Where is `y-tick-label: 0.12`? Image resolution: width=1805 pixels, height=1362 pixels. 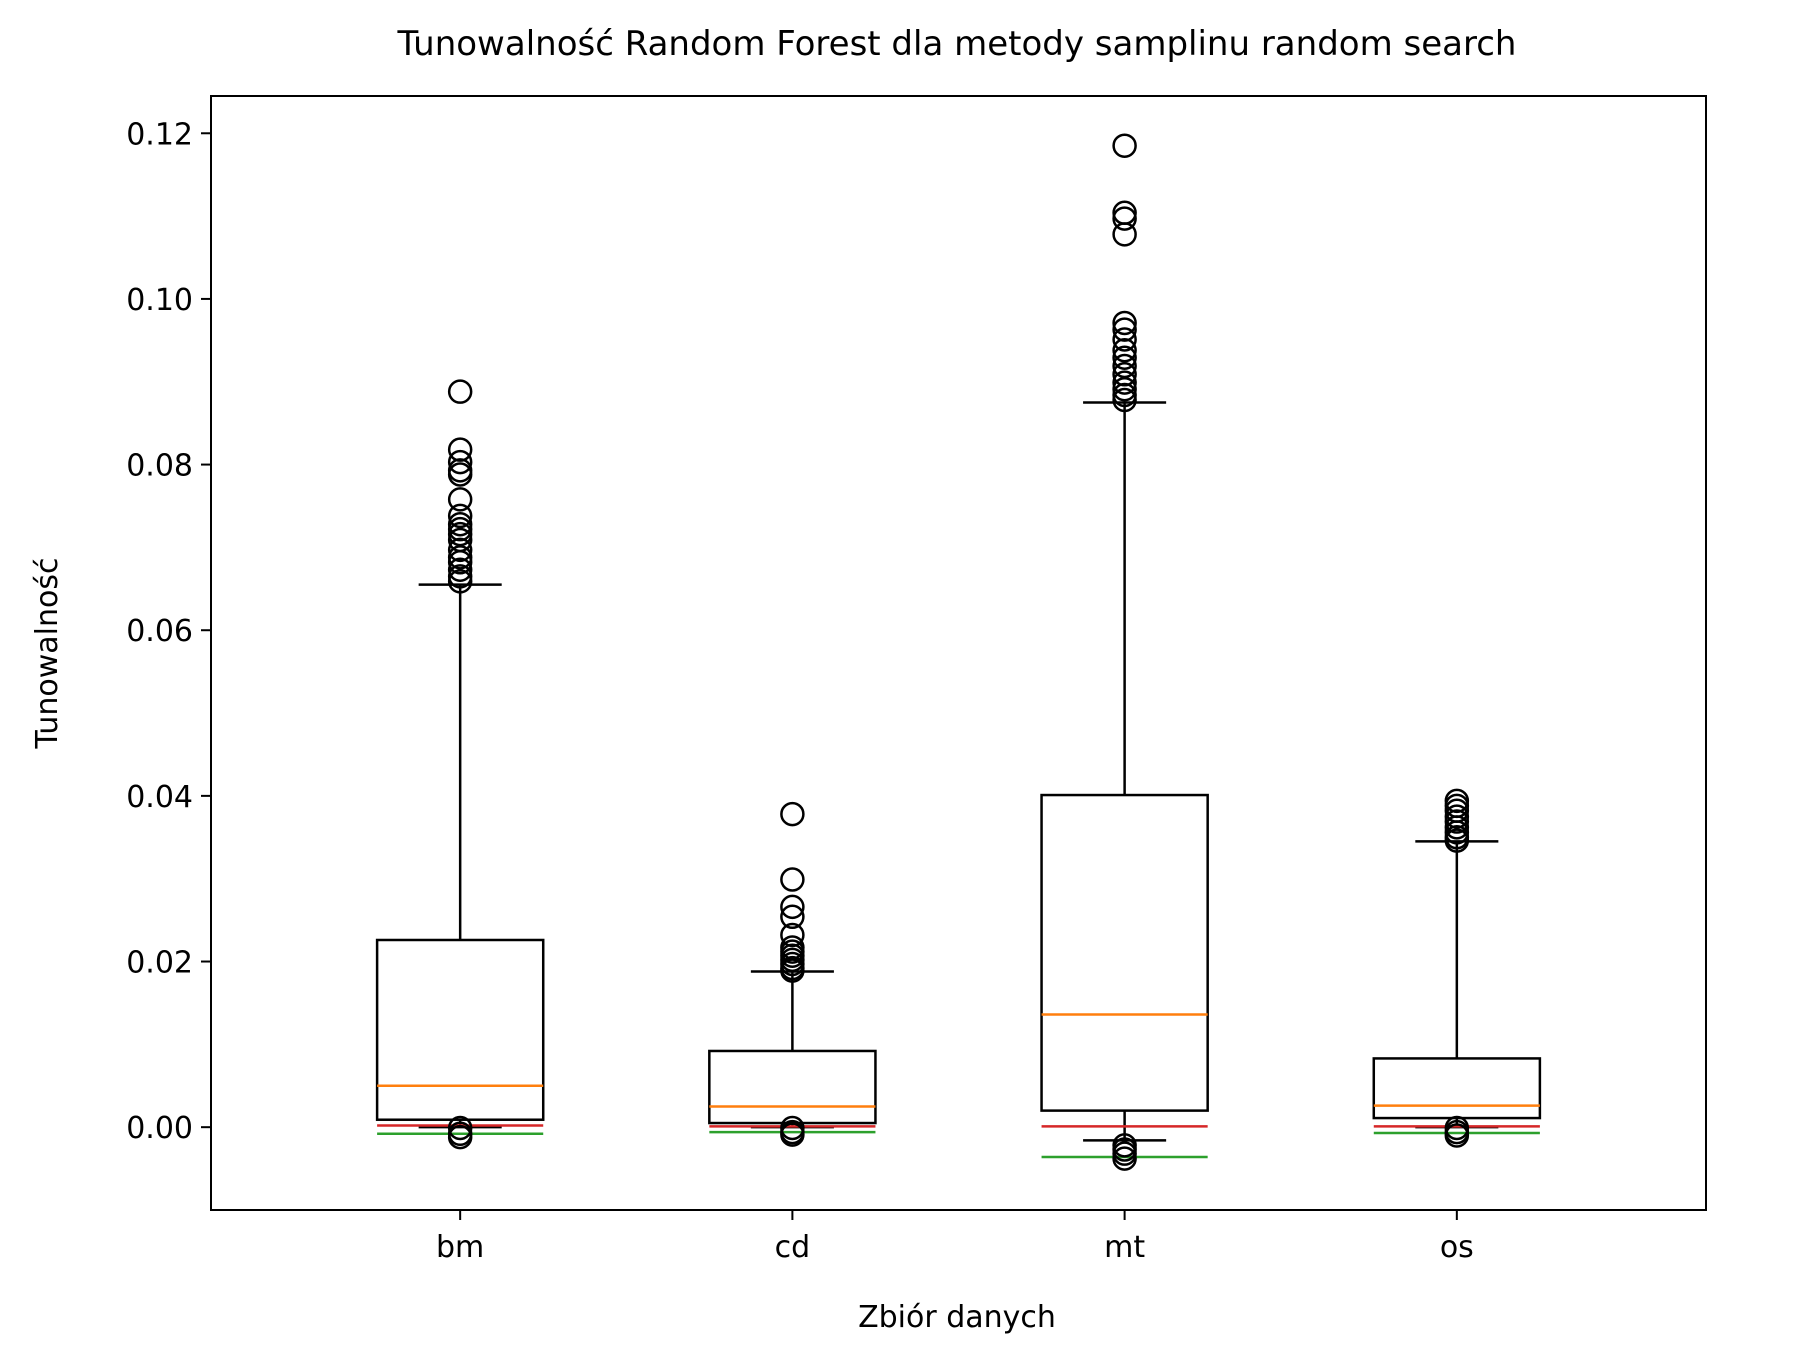
y-tick-label: 0.12 is located at coordinates (159, 134).